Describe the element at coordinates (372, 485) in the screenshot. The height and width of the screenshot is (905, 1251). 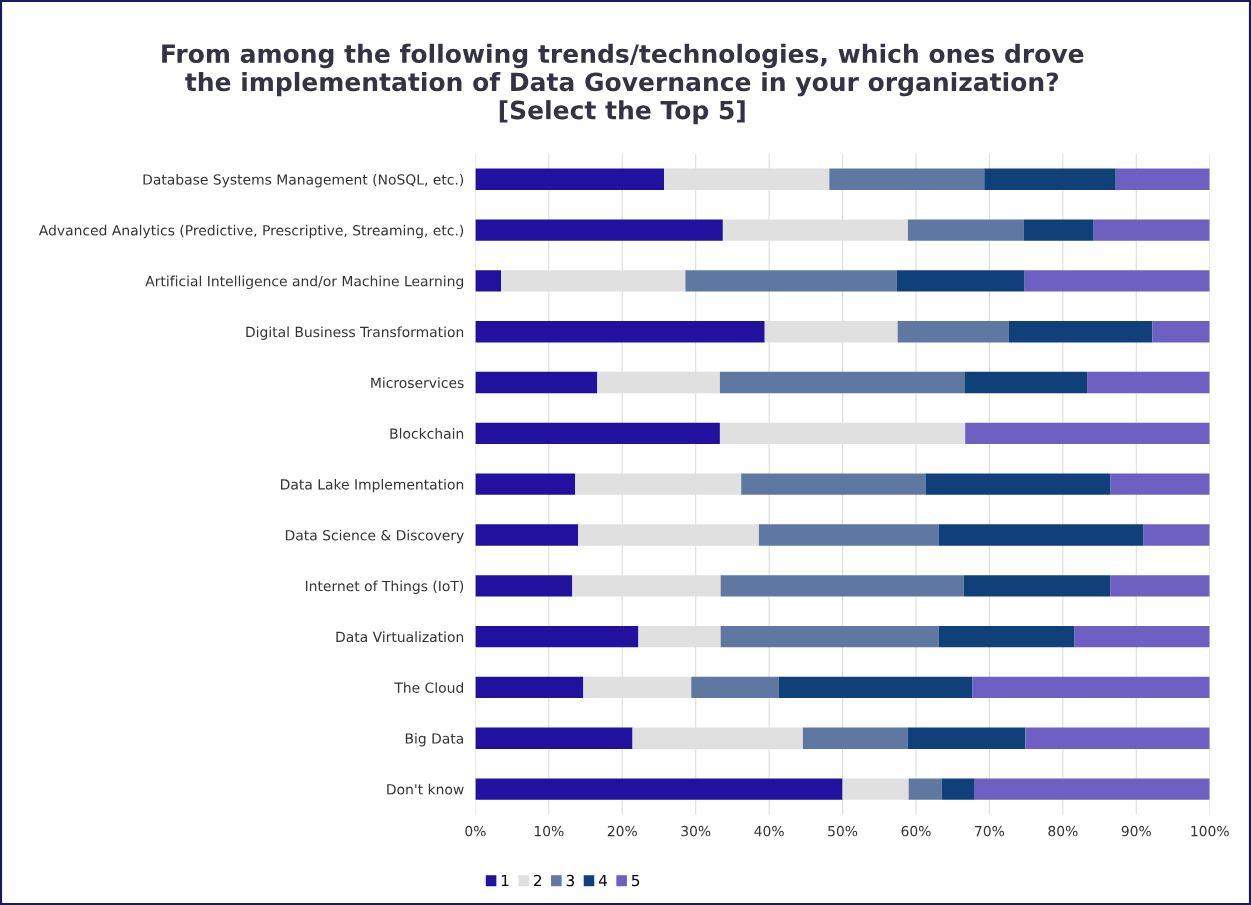
I see `y-tick-label: Data Lake Implementation` at that location.